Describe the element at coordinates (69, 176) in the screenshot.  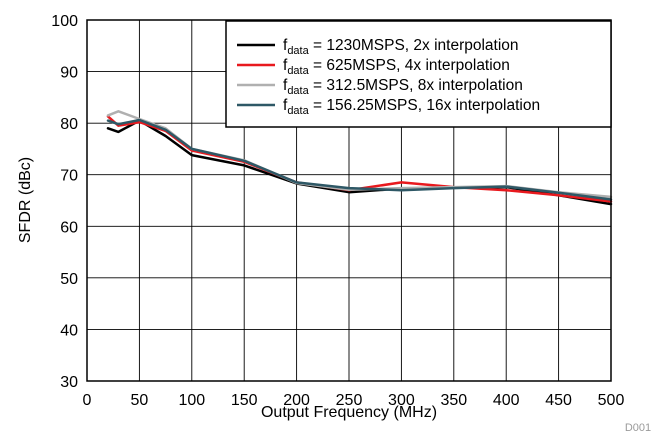
I see `y-tick-label: 70` at that location.